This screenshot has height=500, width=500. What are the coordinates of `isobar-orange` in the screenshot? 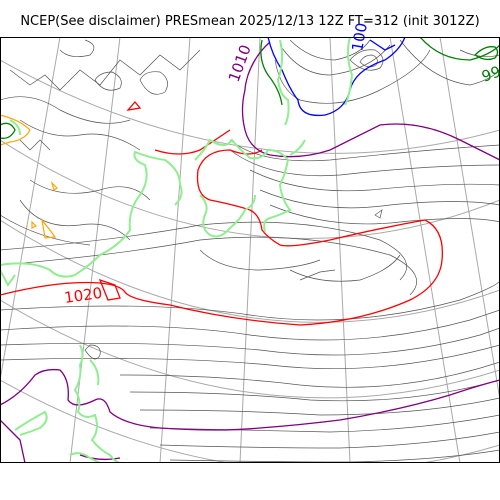 It's located at (29, 176).